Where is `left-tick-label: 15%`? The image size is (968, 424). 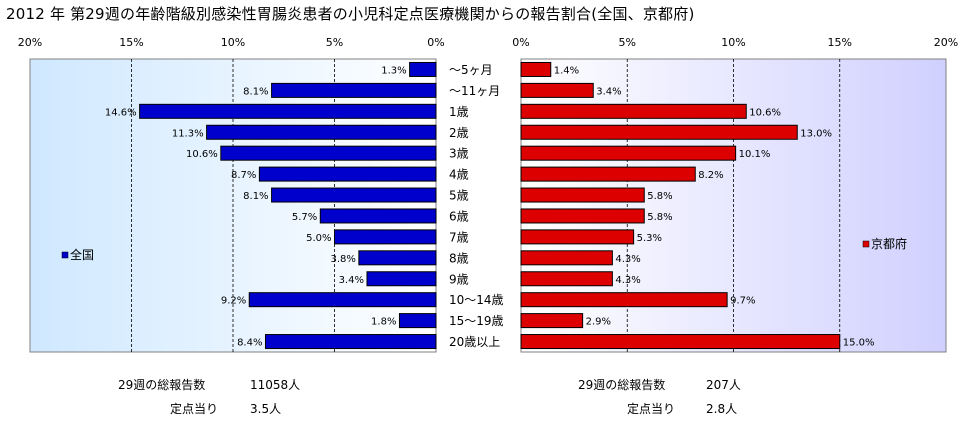
left-tick-label: 15% is located at coordinates (131, 42).